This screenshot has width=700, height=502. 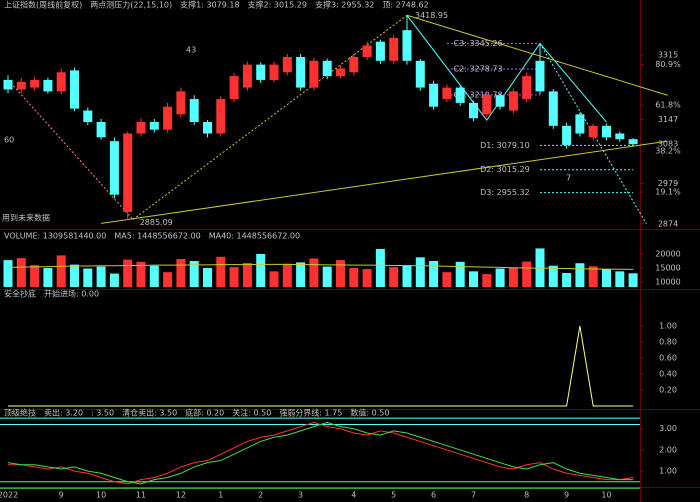 What do you see at coordinates (668, 390) in the screenshot?
I see `y-tick-label: 0.20` at bounding box center [668, 390].